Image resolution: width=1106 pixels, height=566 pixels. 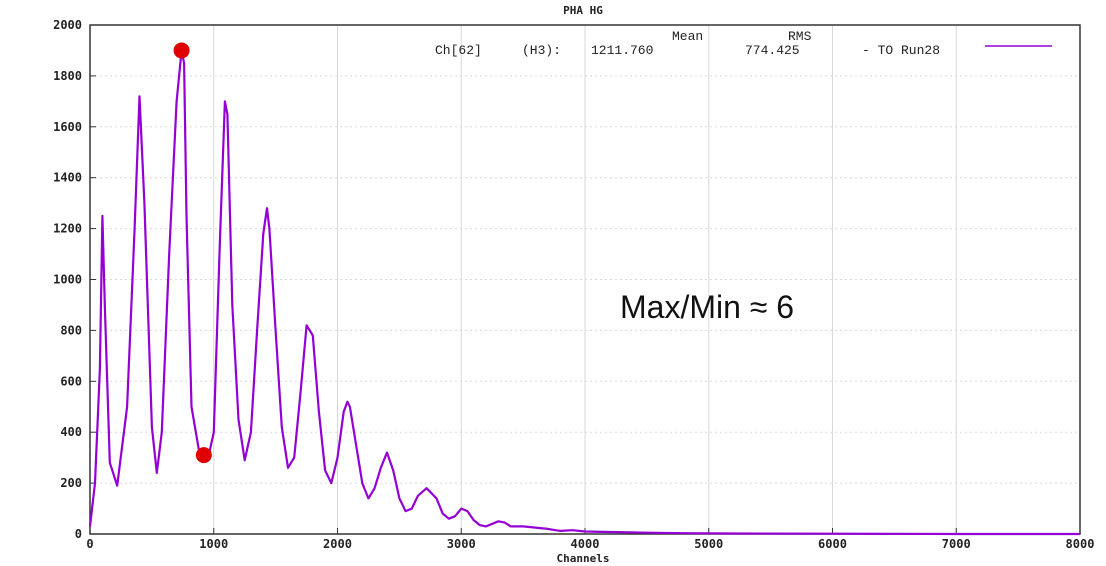 What do you see at coordinates (67, 127) in the screenshot?
I see `y-tick-label: 1600` at bounding box center [67, 127].